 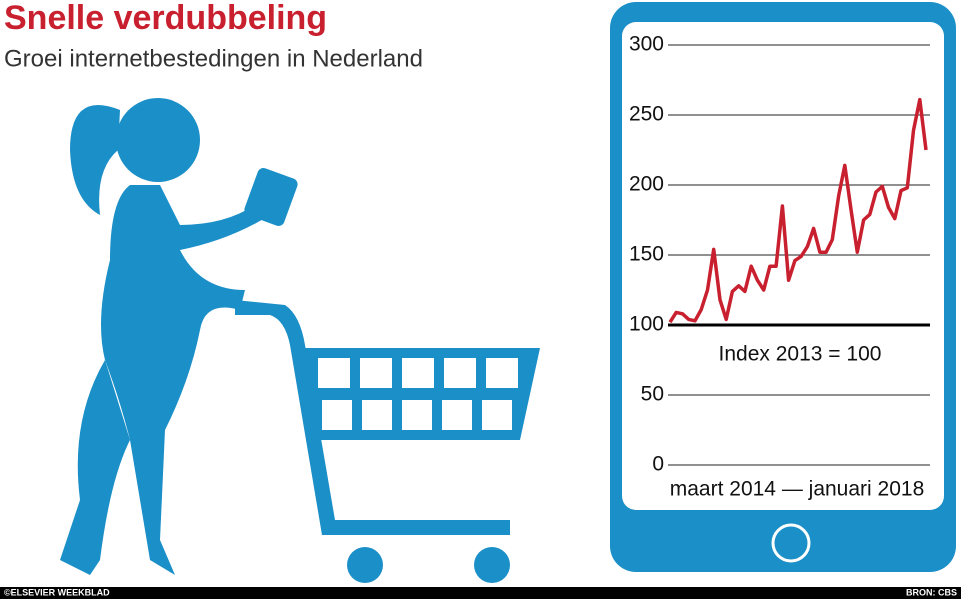 I want to click on y-tick-label: 300, so click(x=646, y=44).